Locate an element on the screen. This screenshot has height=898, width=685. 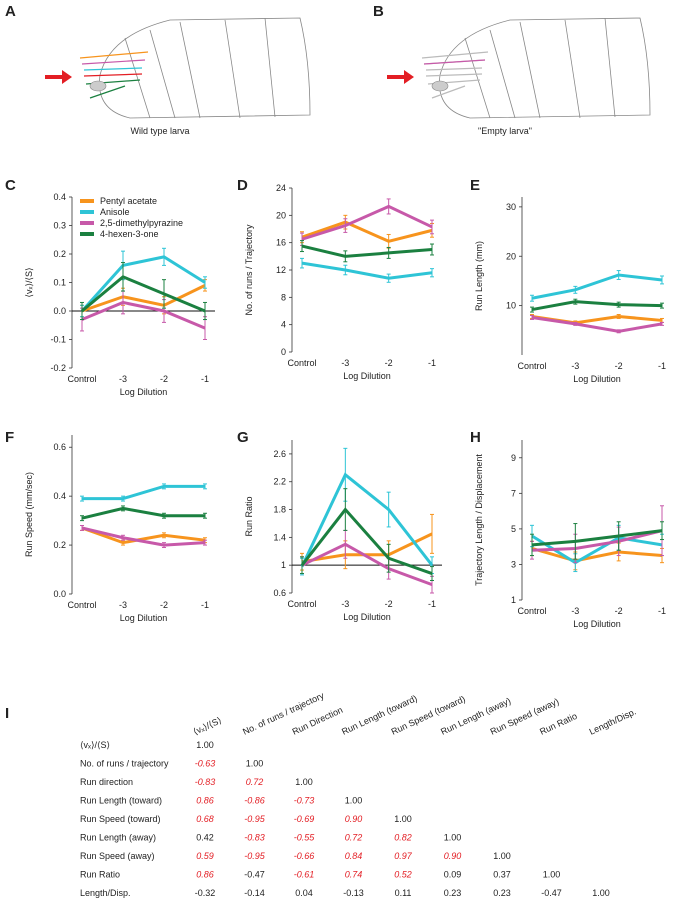
y-tick-label: 20 is located at coordinates (511, 256).